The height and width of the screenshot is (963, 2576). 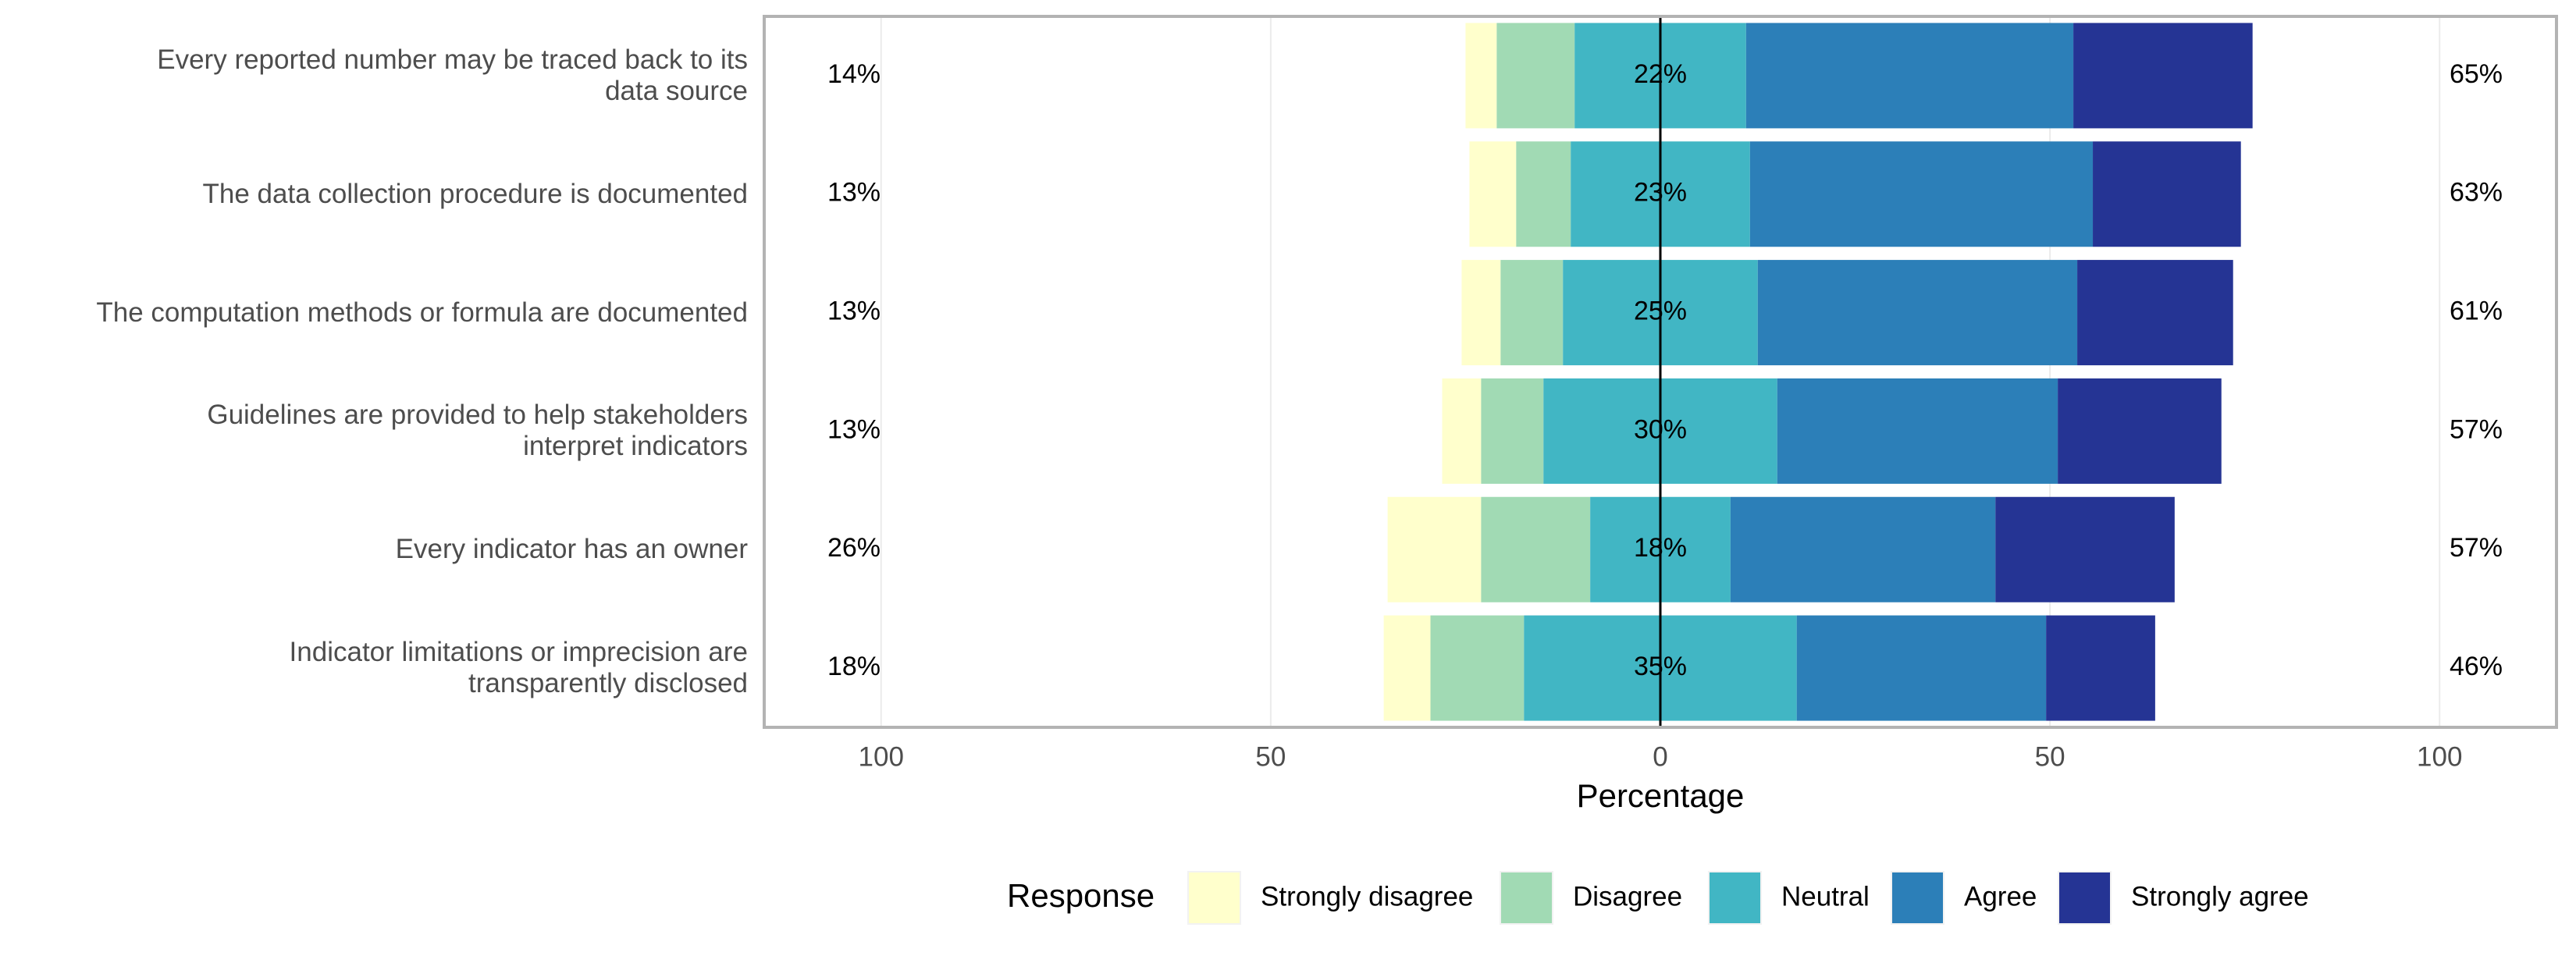 What do you see at coordinates (854, 666) in the screenshot?
I see `left-total-label: 18%` at bounding box center [854, 666].